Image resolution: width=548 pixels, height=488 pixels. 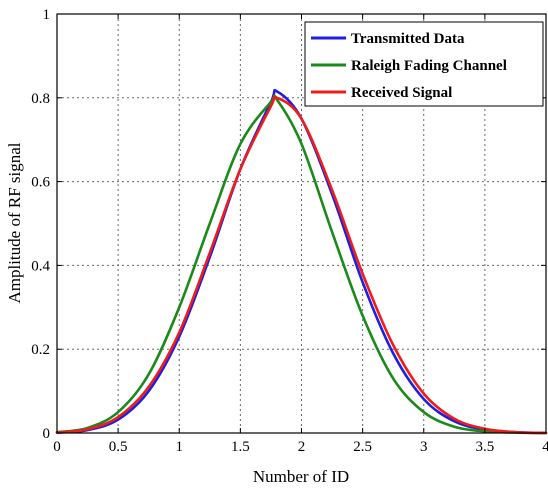 I want to click on x-tick-label: 1, so click(x=180, y=447).